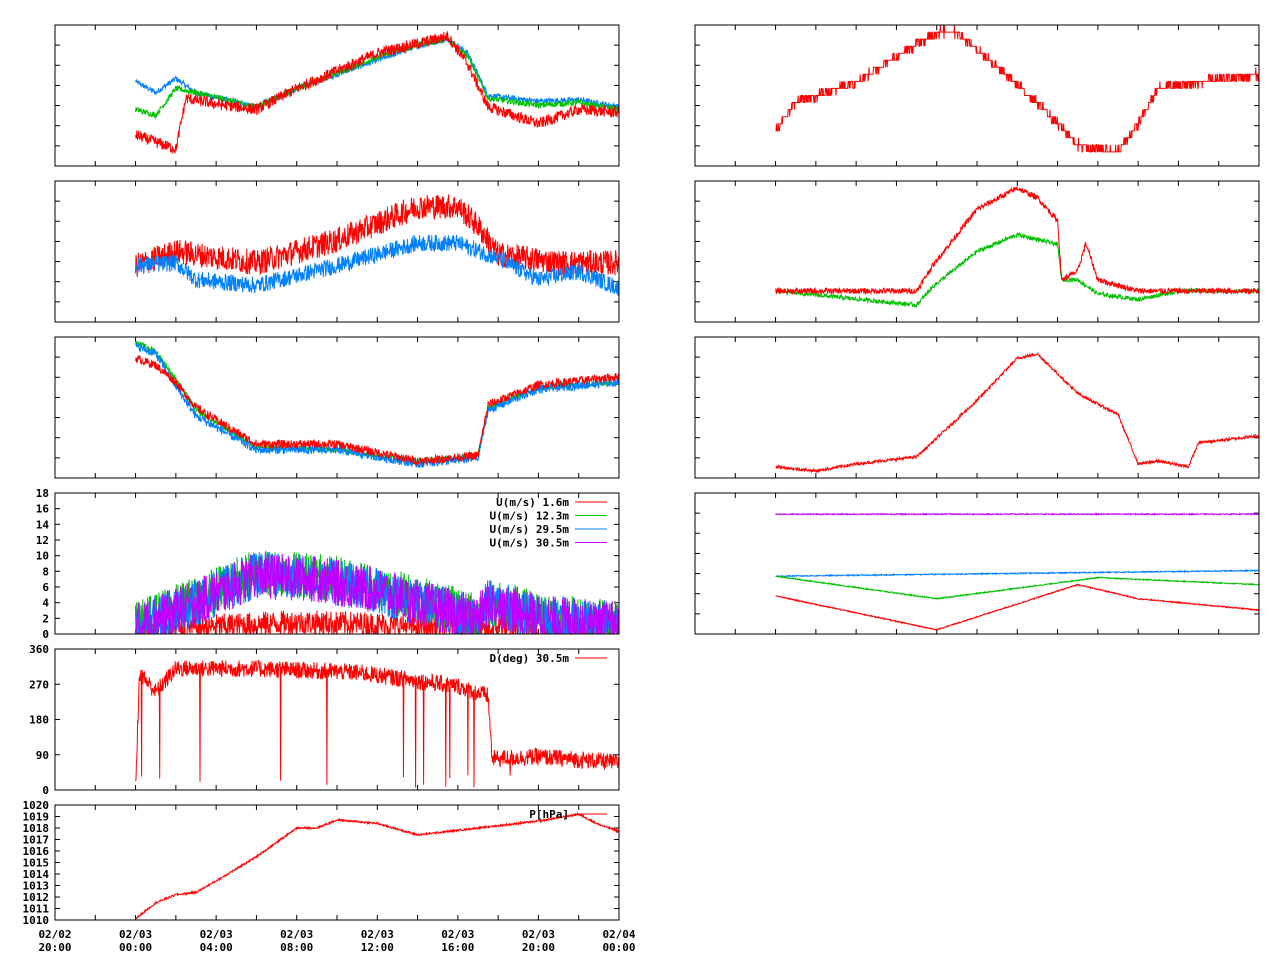 The height and width of the screenshot is (960, 1280). I want to click on y-tick-label: 1017, so click(36, 840).